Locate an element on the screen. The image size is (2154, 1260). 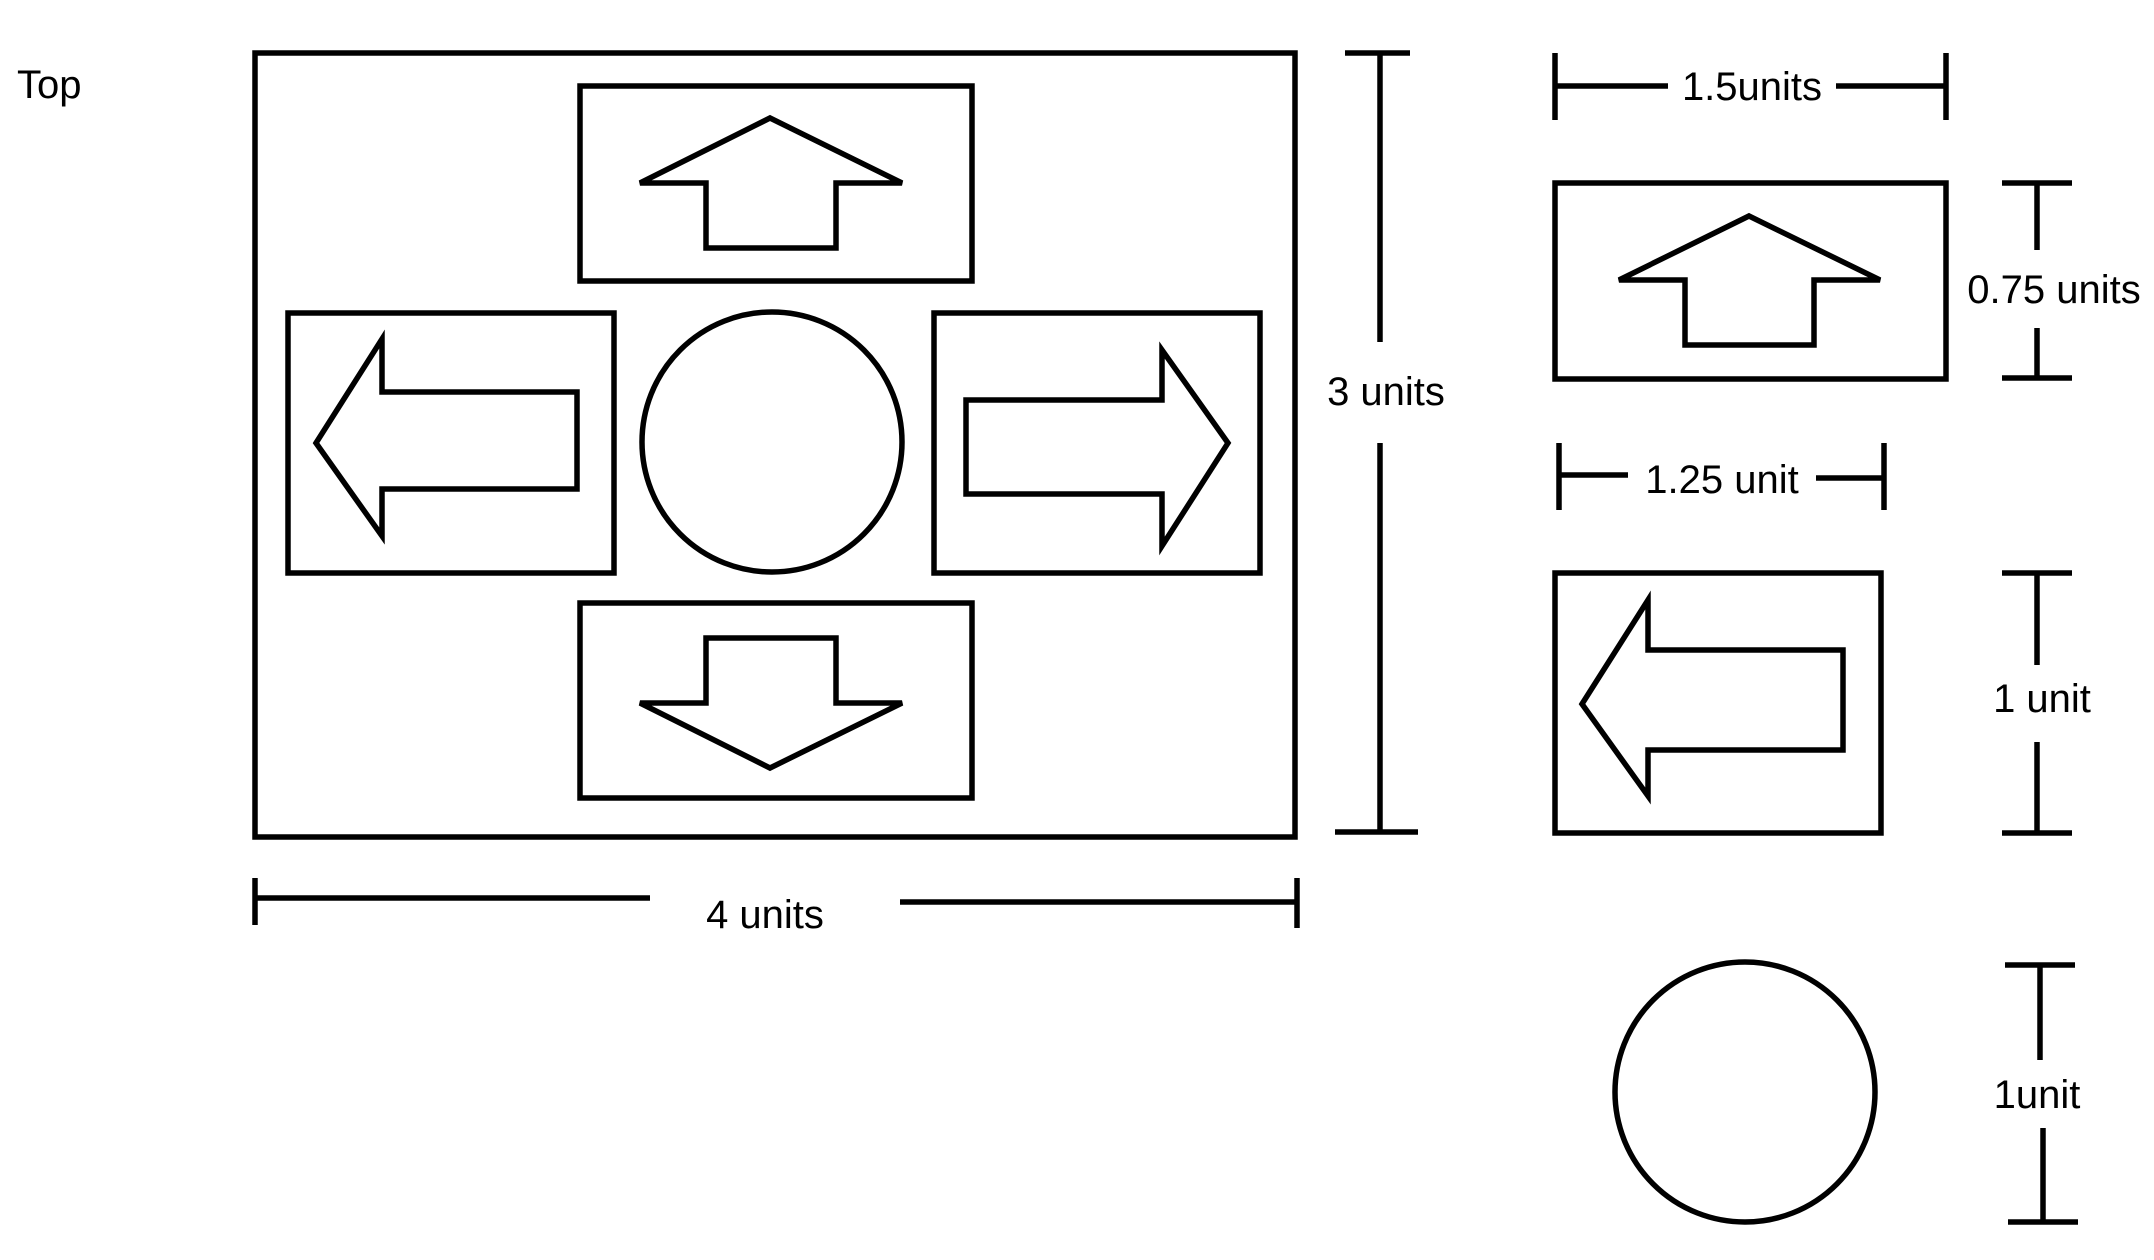
arrow-button-width-dimension: 1.5units is located at coordinates (1750, 86).